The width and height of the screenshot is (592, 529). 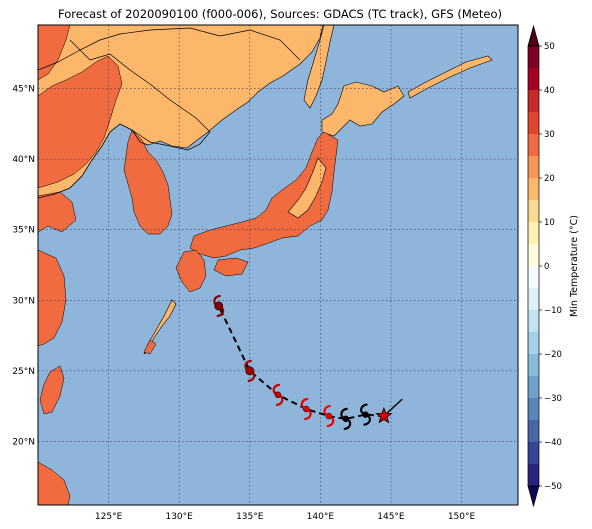 What do you see at coordinates (549, 91) in the screenshot?
I see `colorbar-tick-label: 40` at bounding box center [549, 91].